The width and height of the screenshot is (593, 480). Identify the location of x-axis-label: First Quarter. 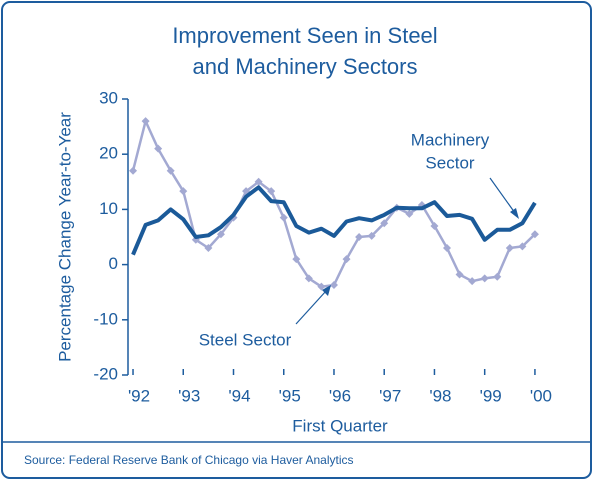
(340, 425).